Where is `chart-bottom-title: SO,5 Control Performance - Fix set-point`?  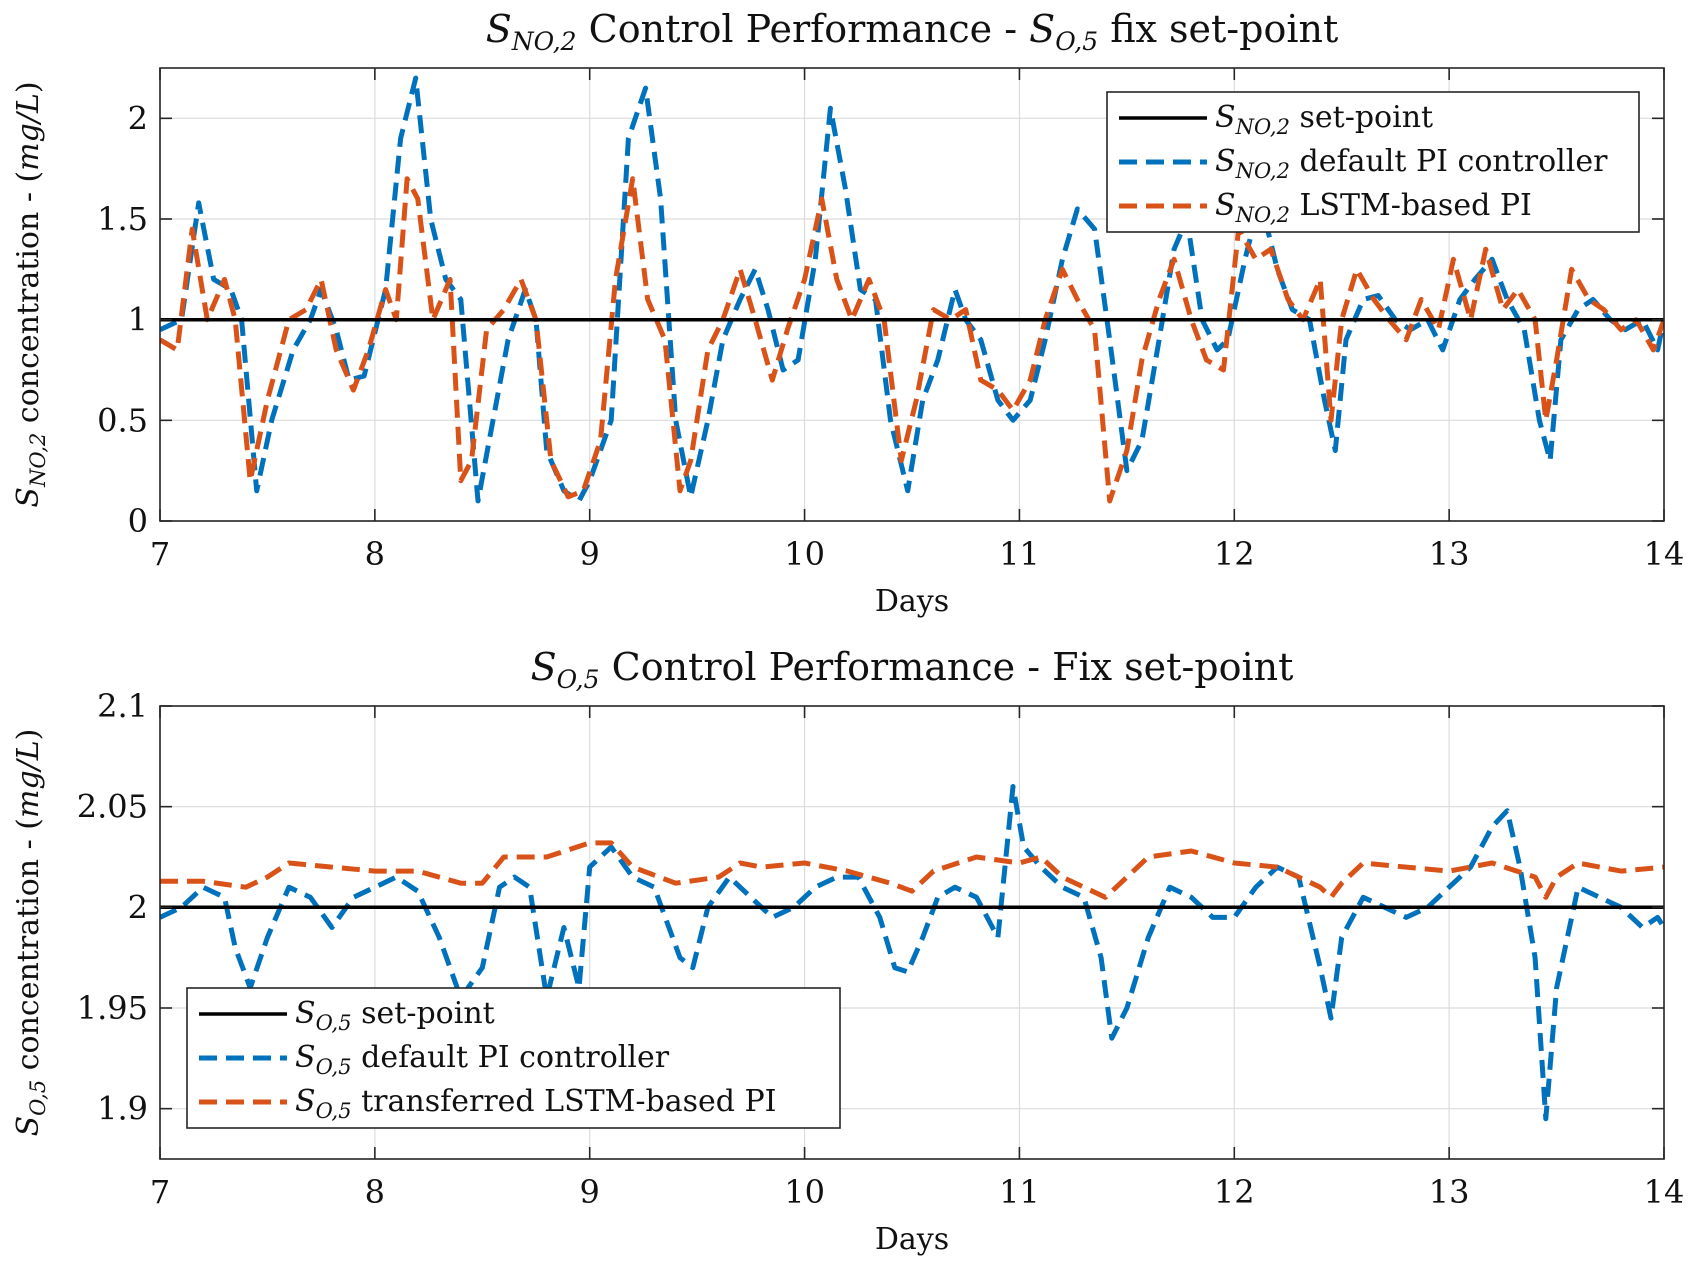 chart-bottom-title: SO,5 Control Performance - Fix set-point is located at coordinates (912, 669).